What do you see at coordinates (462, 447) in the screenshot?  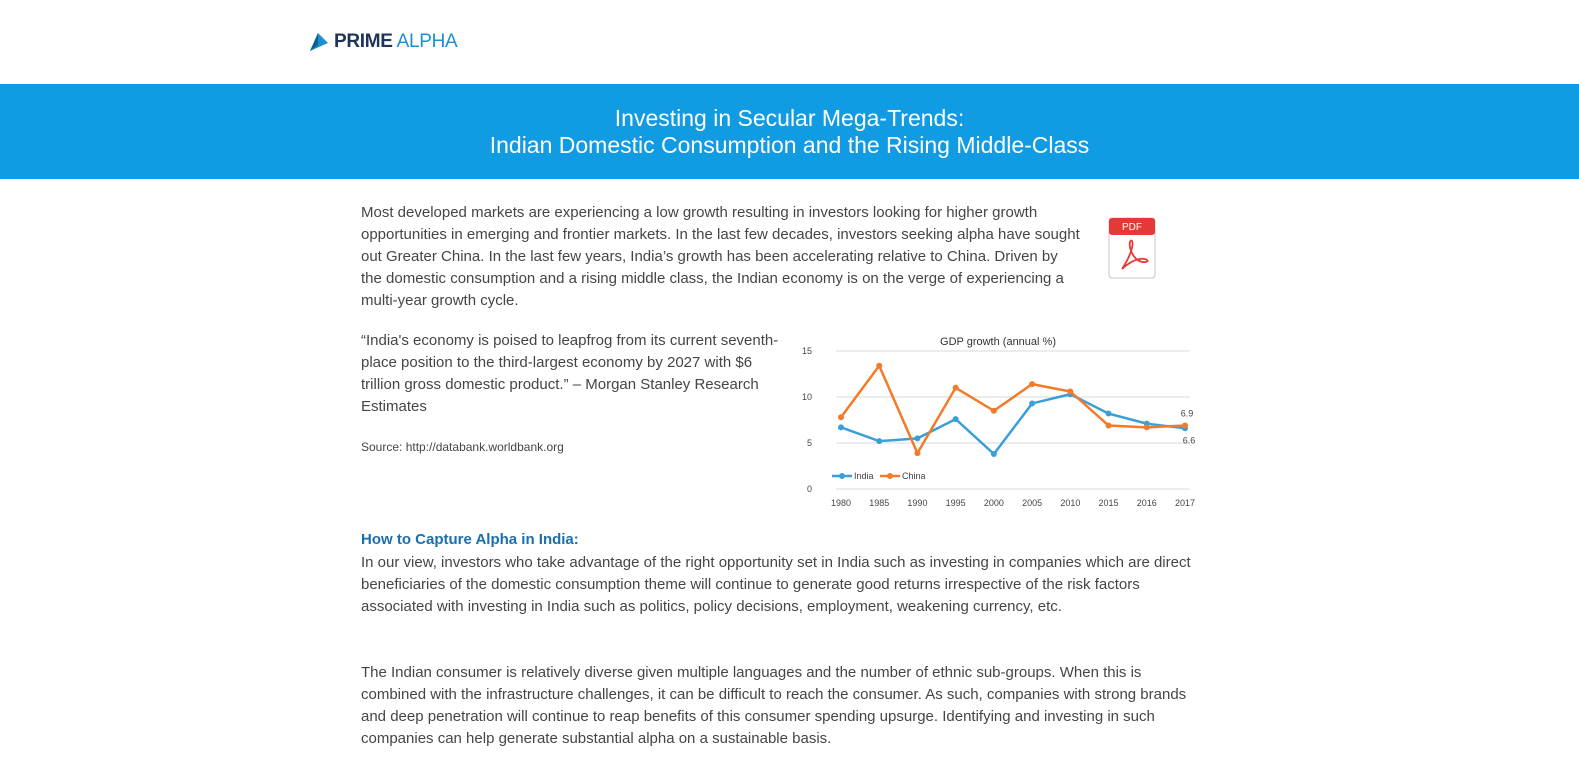 I see `source-citation: Source: http://databank.worldbank.org` at bounding box center [462, 447].